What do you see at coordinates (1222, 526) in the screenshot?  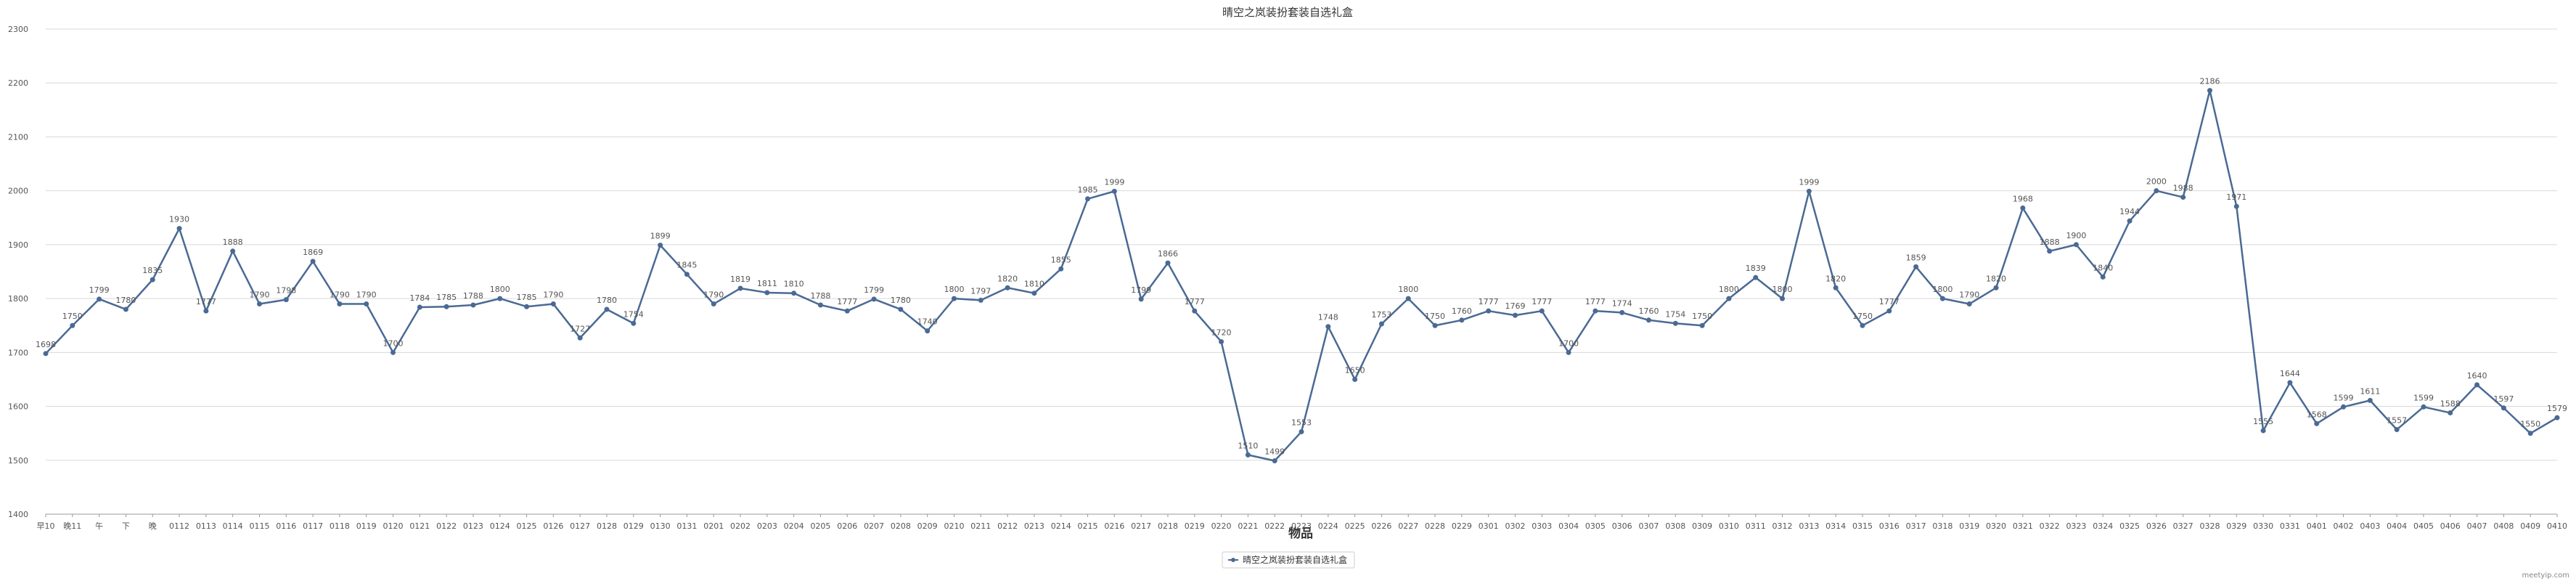 I see `x-tick-label: 0220` at bounding box center [1222, 526].